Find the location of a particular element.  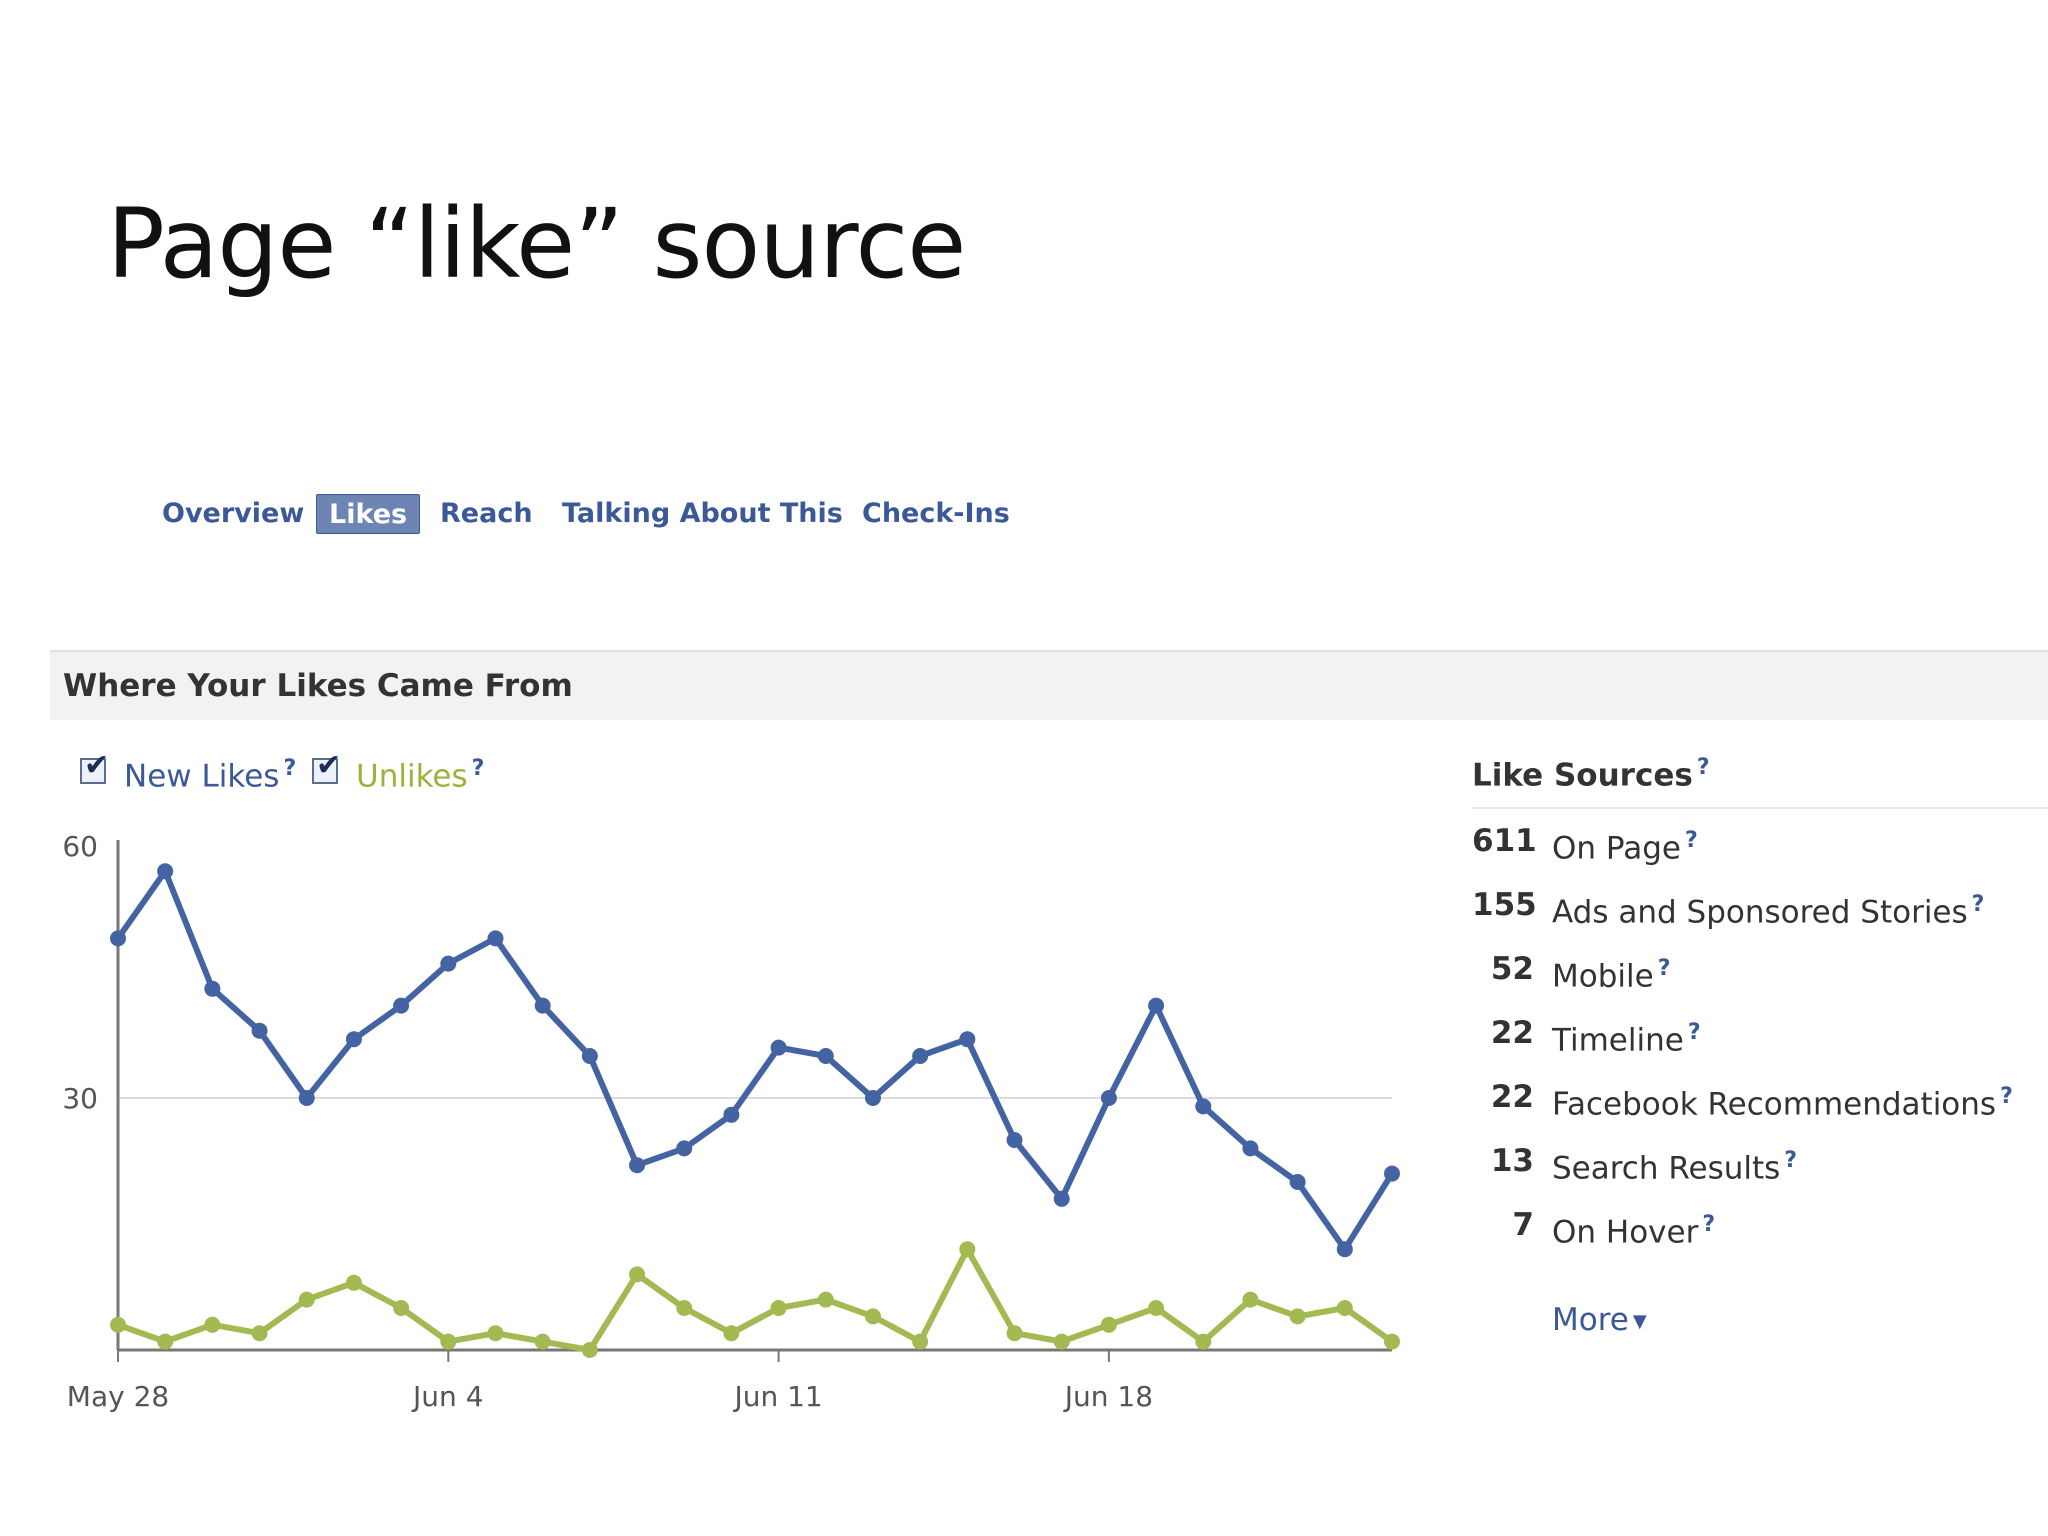

y-tick-label: 60 is located at coordinates (80, 846).